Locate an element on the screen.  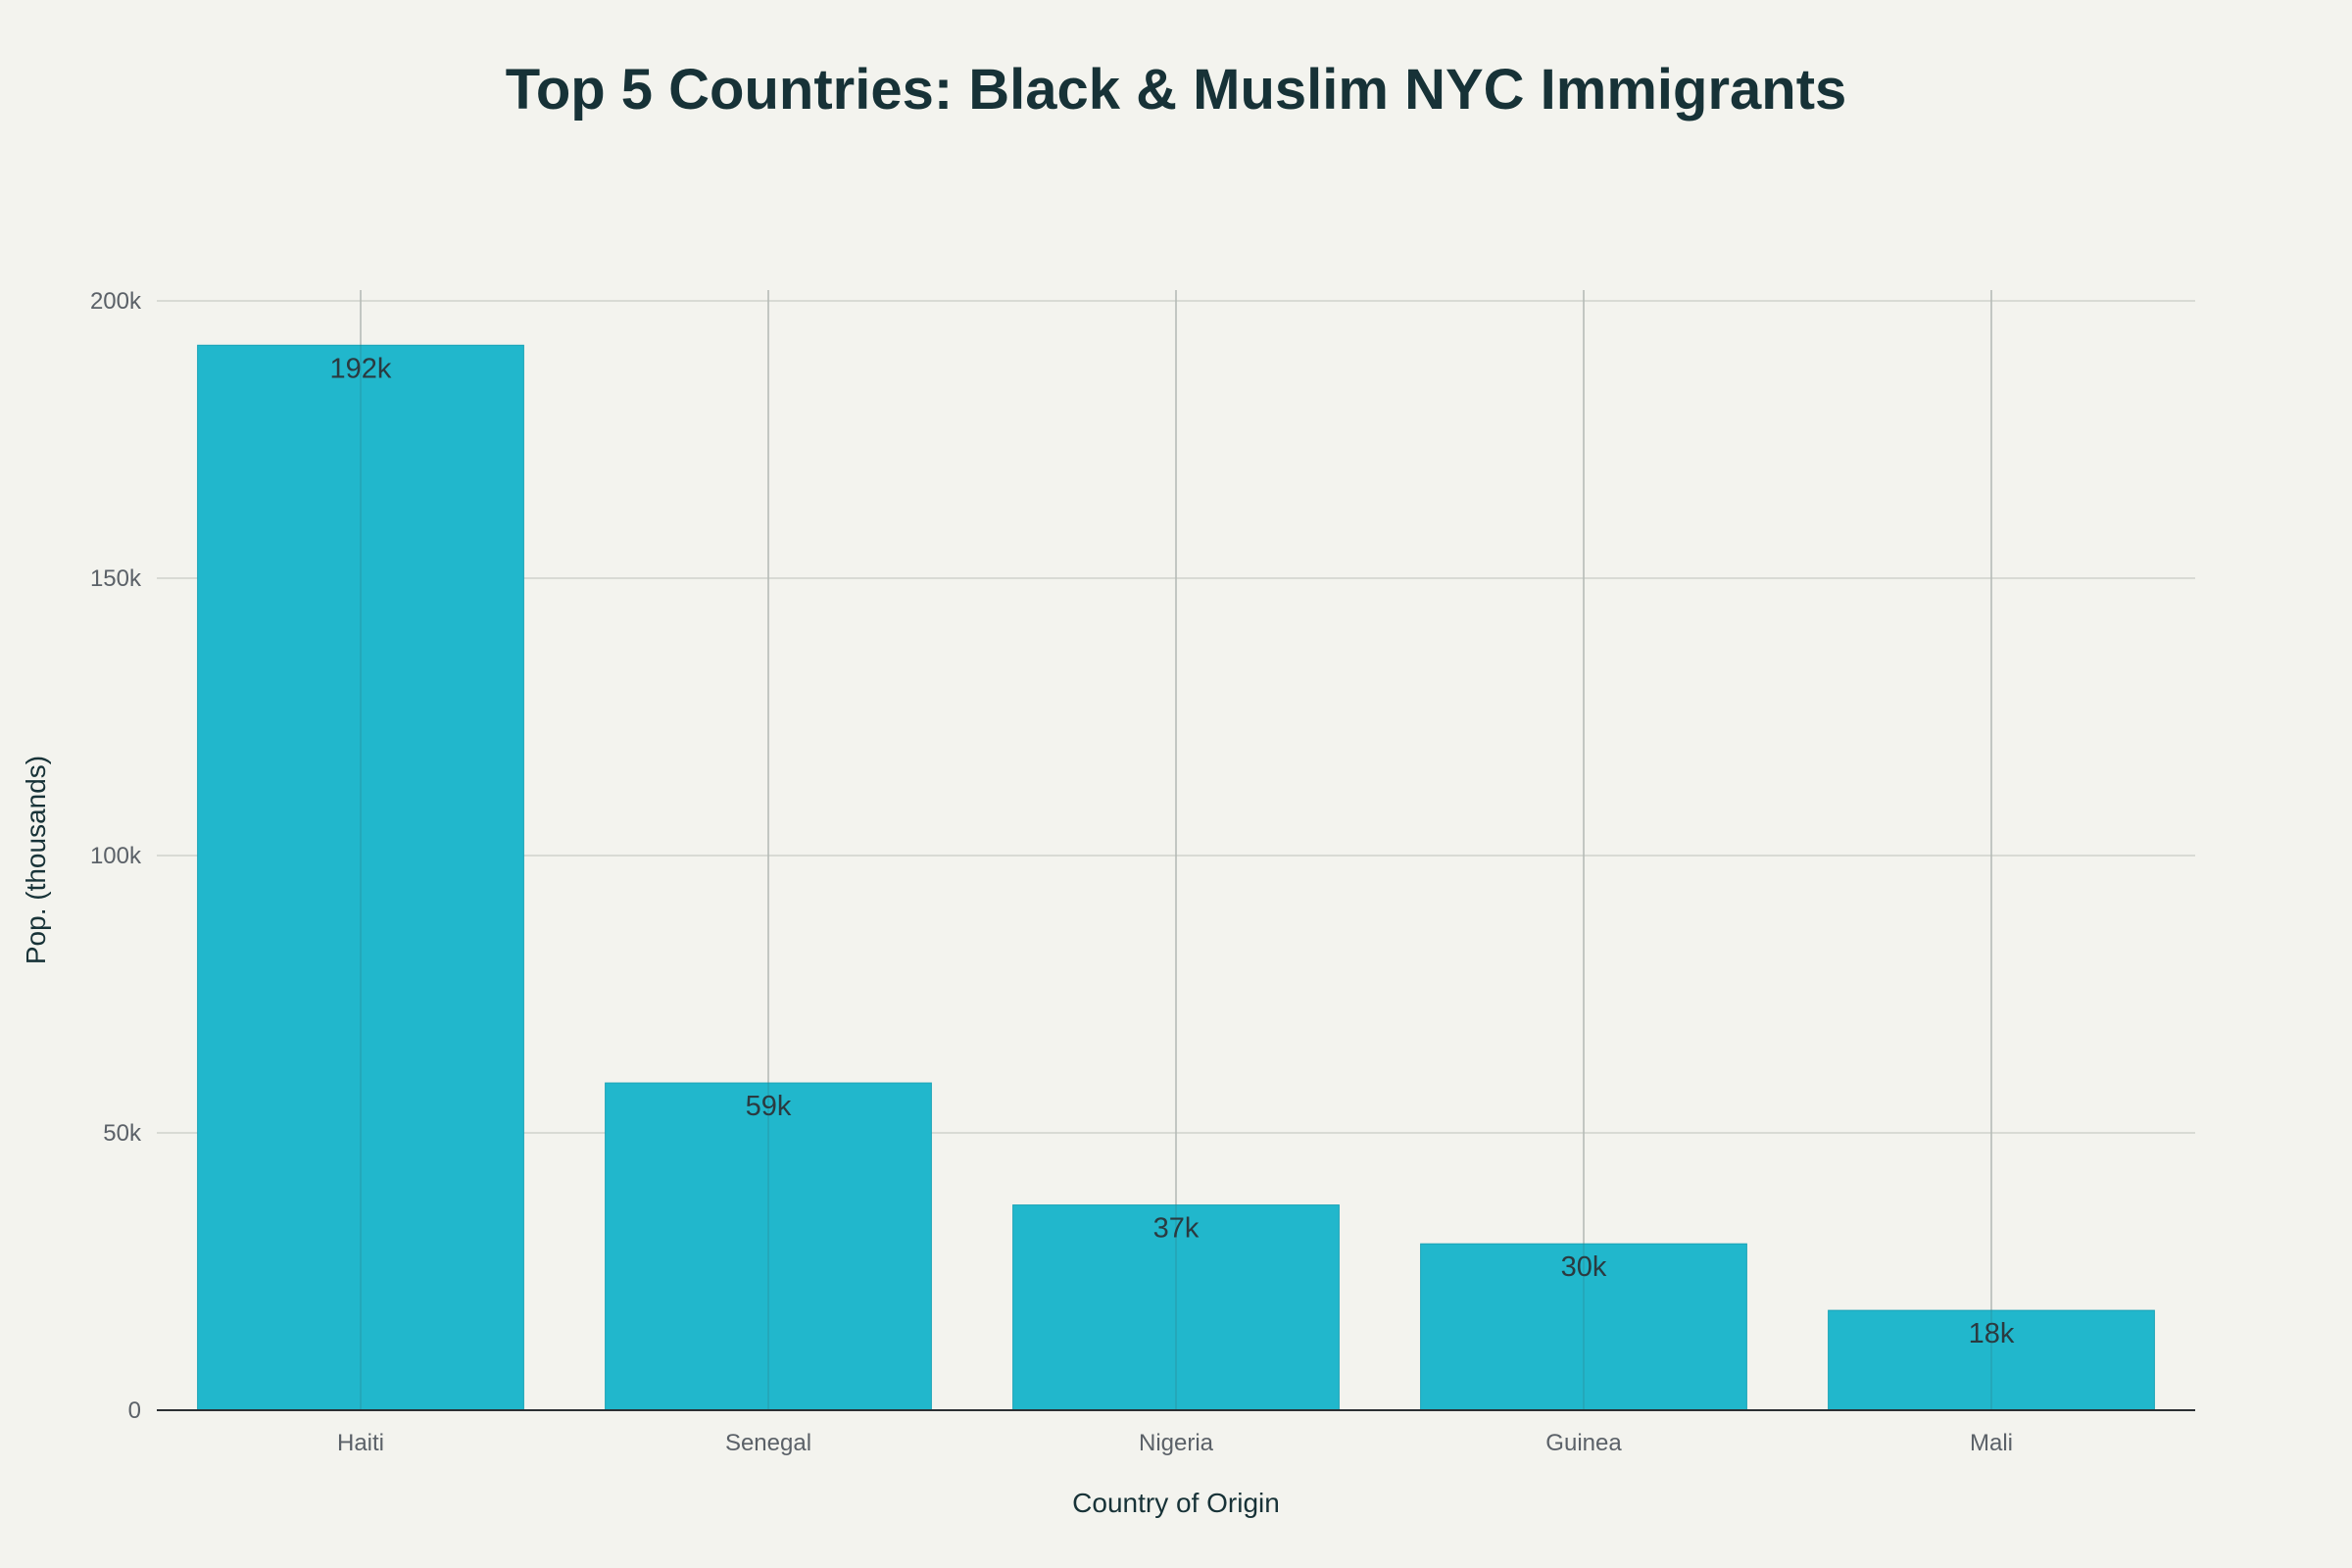
x-tick-label: Guinea is located at coordinates (1583, 1443).